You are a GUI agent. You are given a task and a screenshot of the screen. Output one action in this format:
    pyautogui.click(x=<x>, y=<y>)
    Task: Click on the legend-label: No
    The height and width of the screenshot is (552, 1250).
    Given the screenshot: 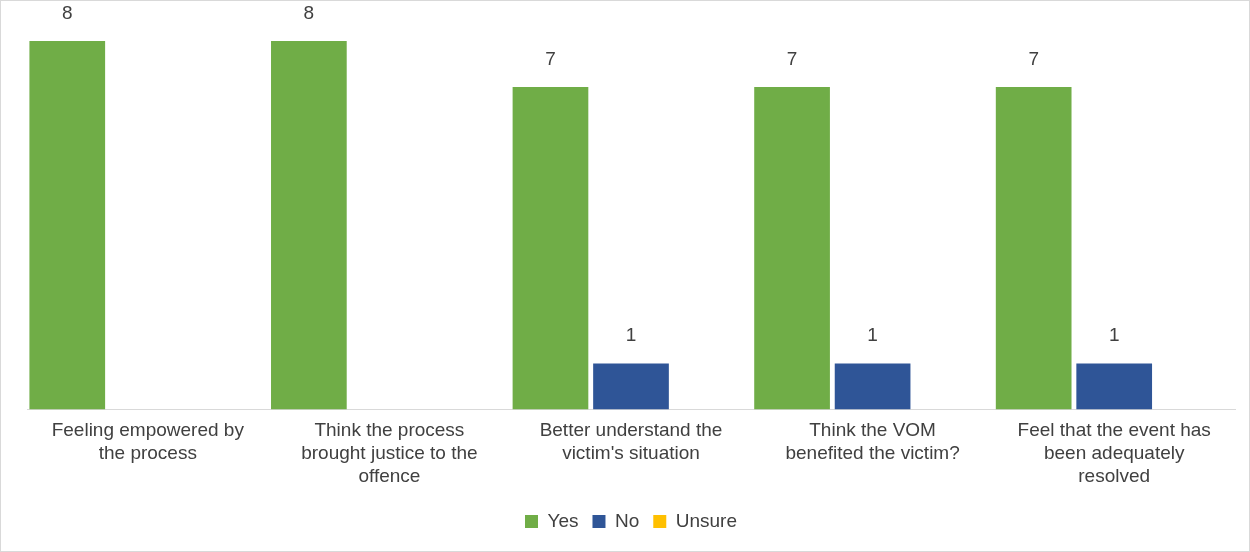 What is the action you would take?
    pyautogui.click(x=627, y=520)
    